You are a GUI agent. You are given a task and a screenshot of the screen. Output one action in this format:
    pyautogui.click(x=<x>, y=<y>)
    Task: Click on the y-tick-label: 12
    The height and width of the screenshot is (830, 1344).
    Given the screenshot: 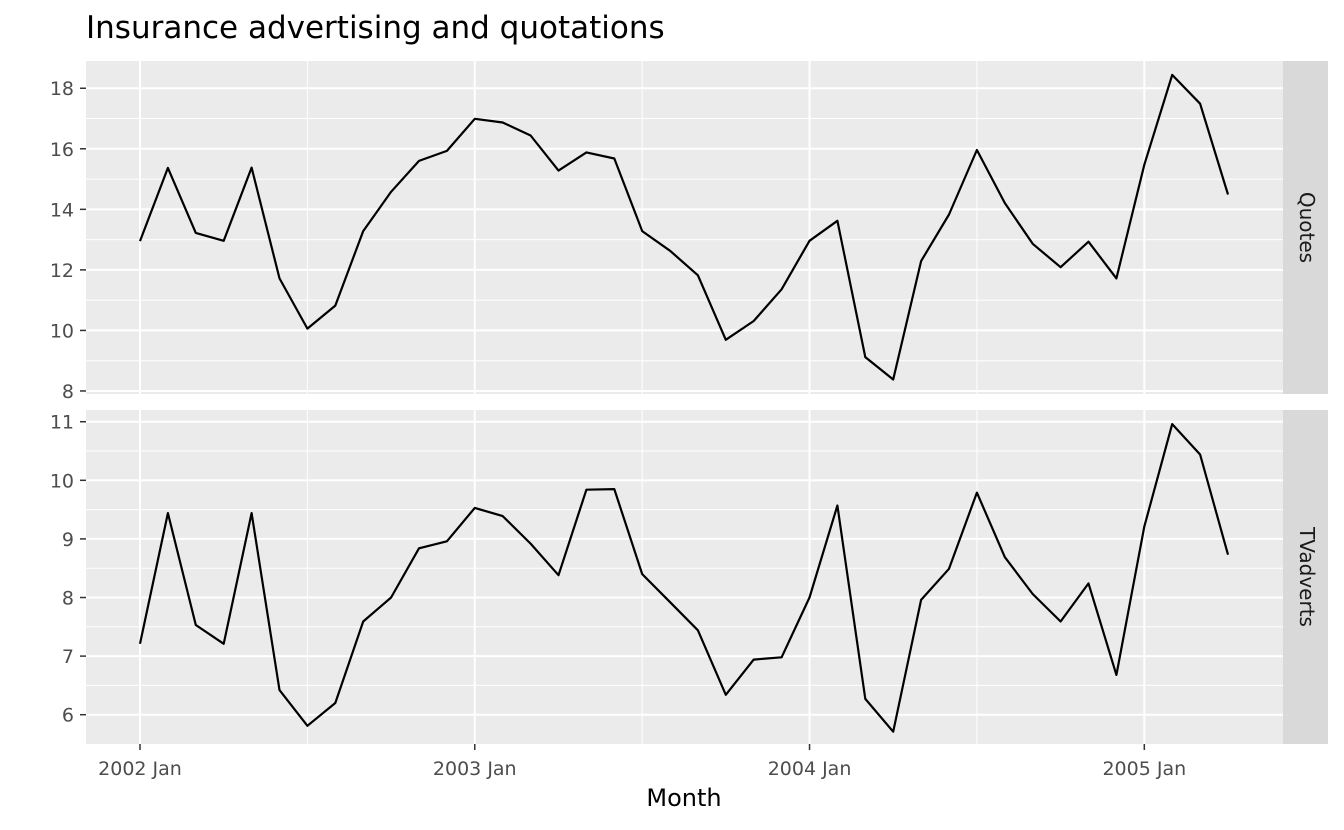 What is the action you would take?
    pyautogui.click(x=62, y=271)
    